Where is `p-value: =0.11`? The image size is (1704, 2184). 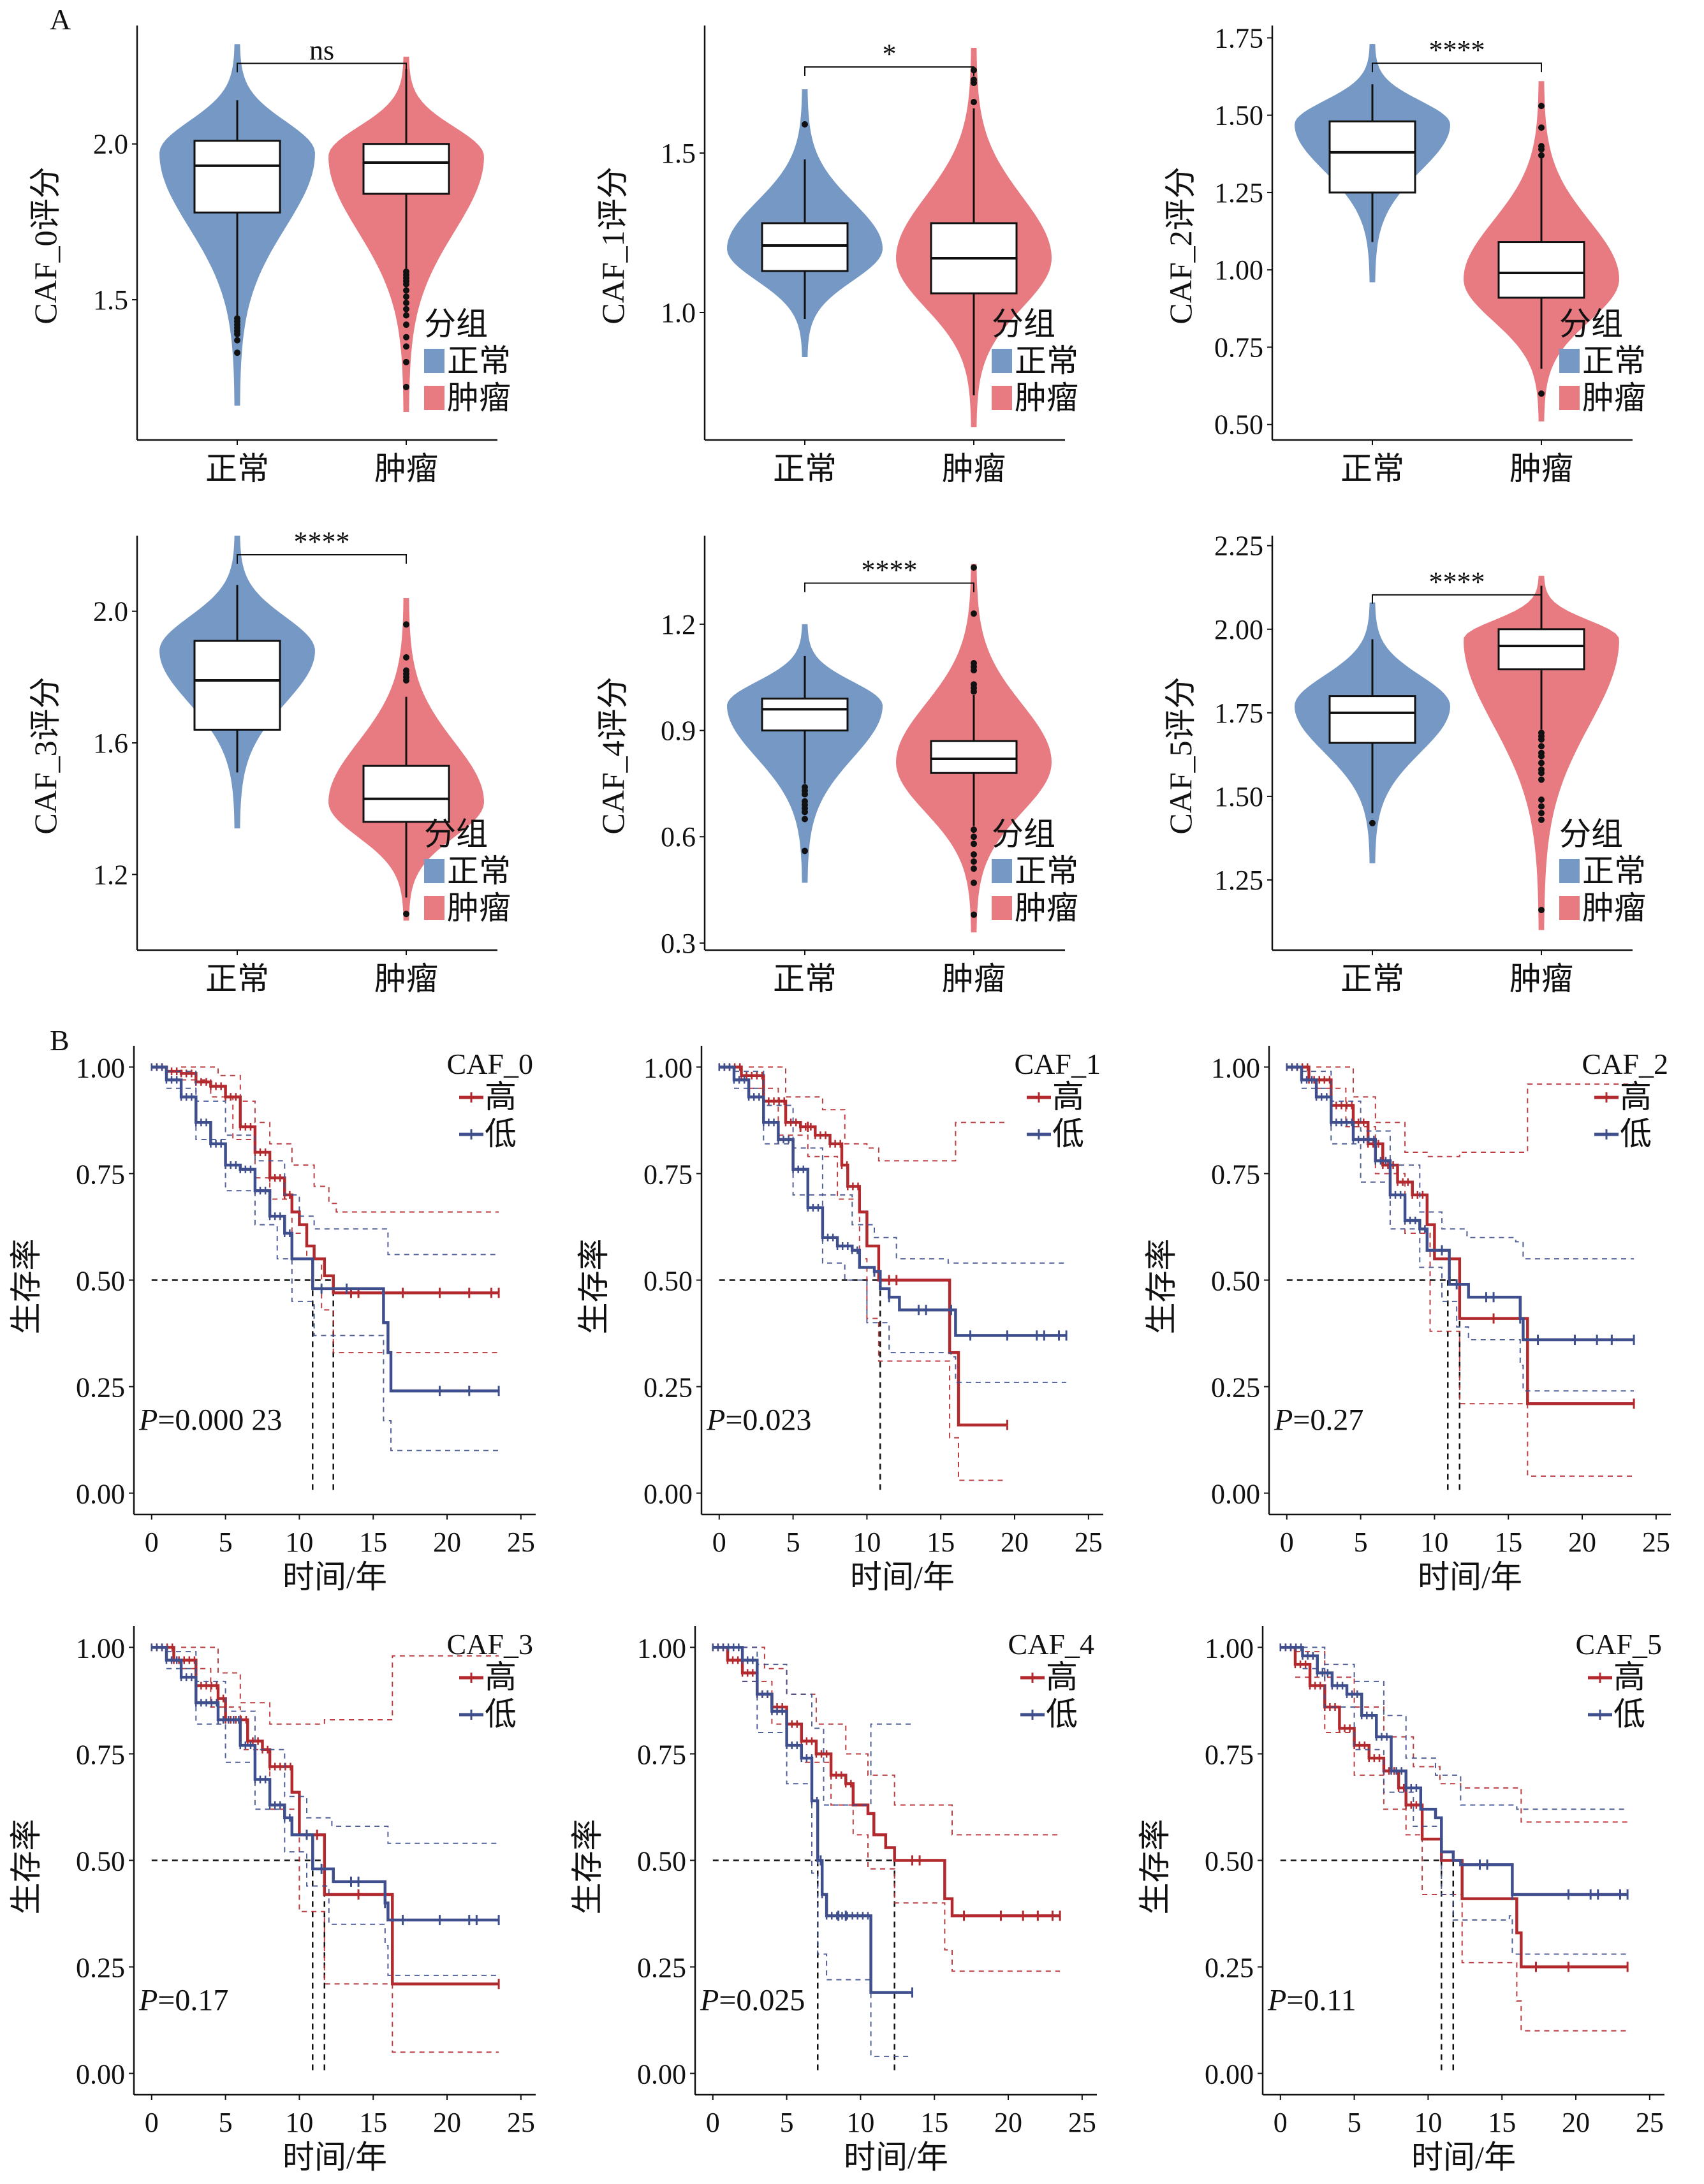
p-value: =0.11 is located at coordinates (1321, 2001).